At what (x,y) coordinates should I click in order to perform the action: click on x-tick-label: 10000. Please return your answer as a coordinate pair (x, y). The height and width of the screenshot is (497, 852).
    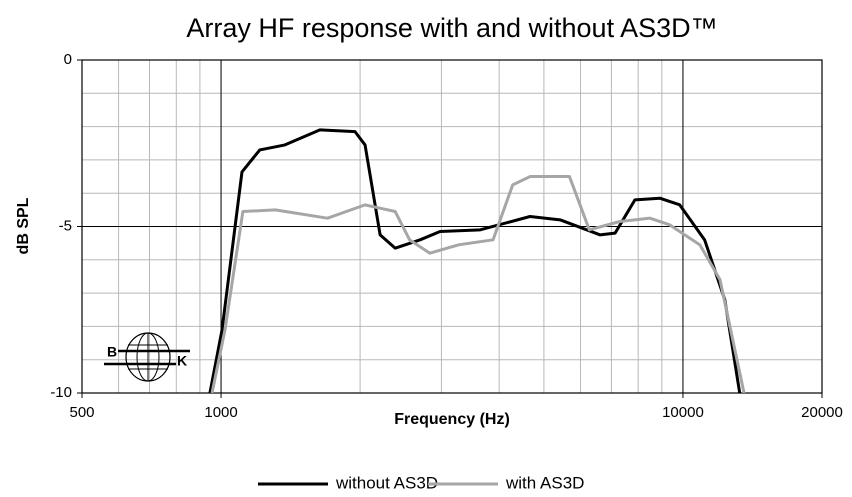
    Looking at the image, I should click on (683, 412).